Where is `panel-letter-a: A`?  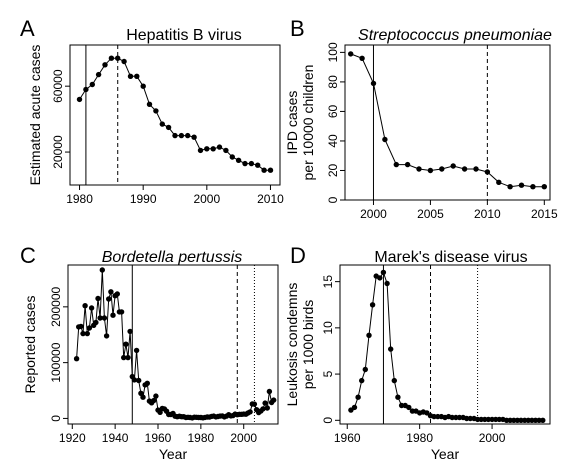 panel-letter-a: A is located at coordinates (27, 28).